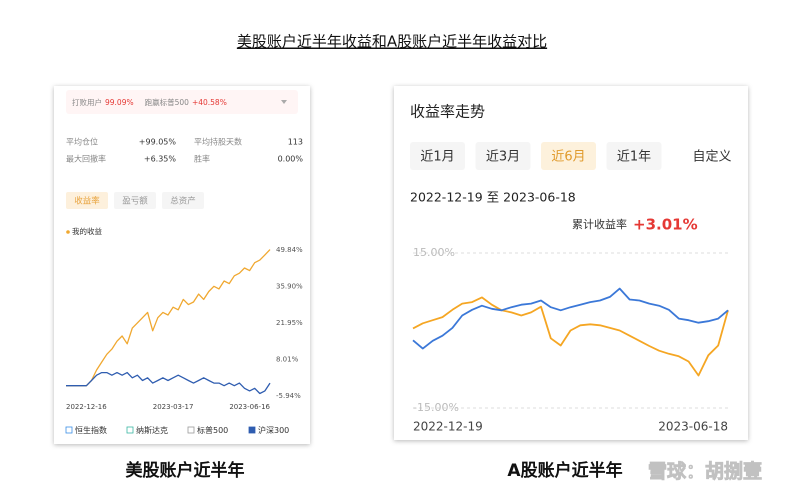  I want to click on range-label: 近3月, so click(503, 157).